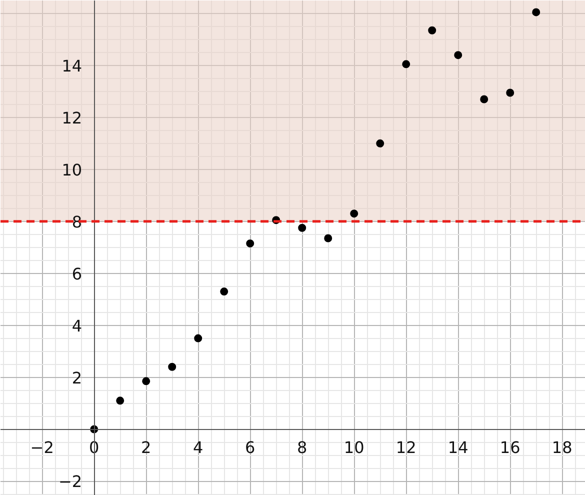 This screenshot has height=495, width=585. Describe the element at coordinates (250, 448) in the screenshot. I see `x-tick-label: 6` at that location.